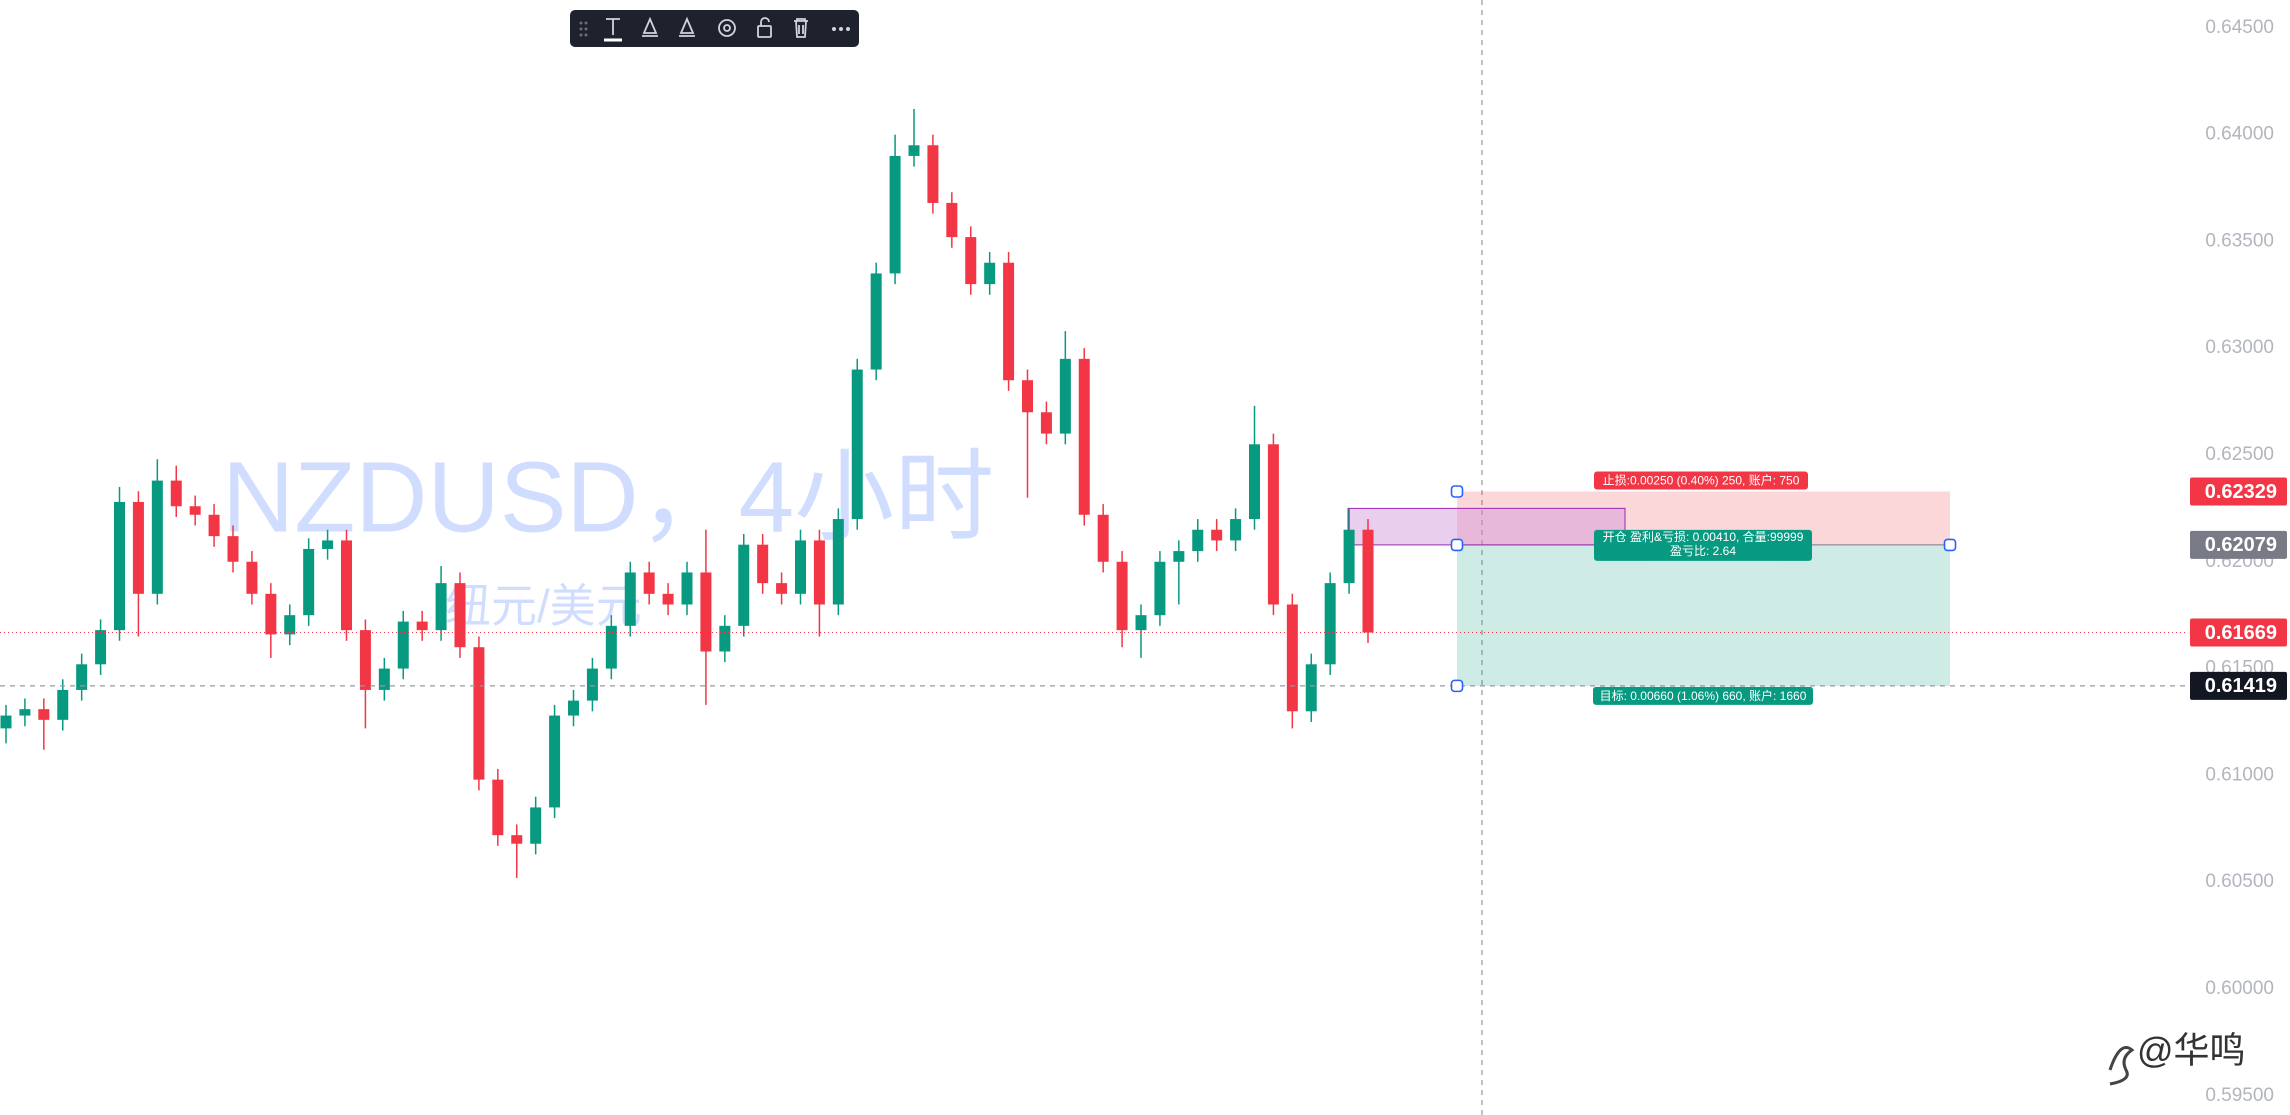  I want to click on entry-price-tag-bg, so click(2238, 544).